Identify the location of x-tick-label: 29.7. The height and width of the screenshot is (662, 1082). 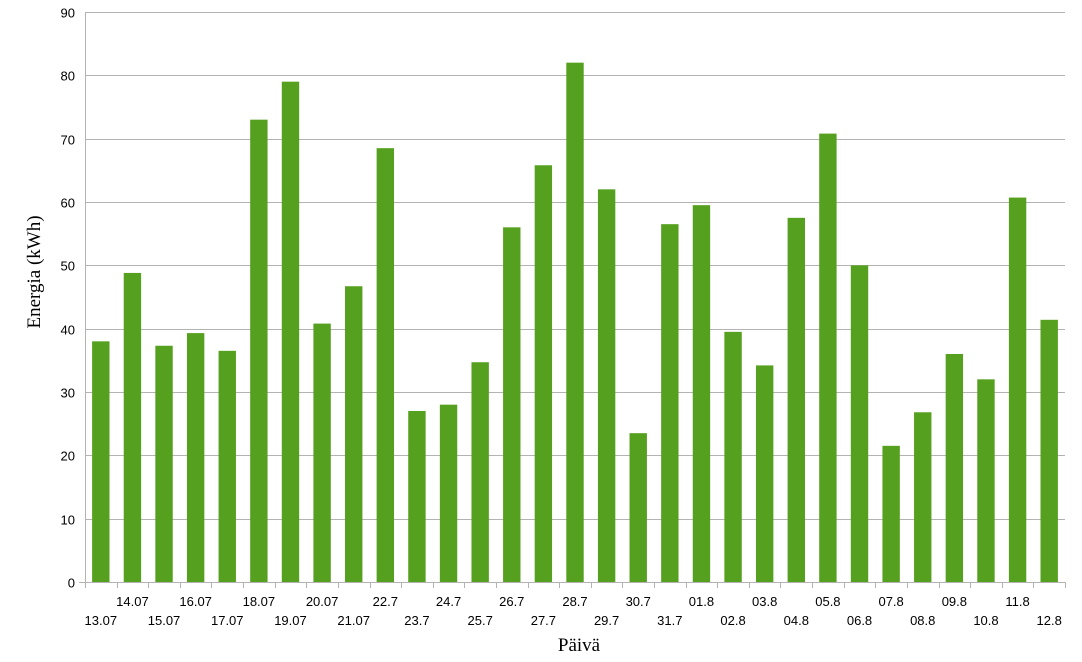
(606, 620).